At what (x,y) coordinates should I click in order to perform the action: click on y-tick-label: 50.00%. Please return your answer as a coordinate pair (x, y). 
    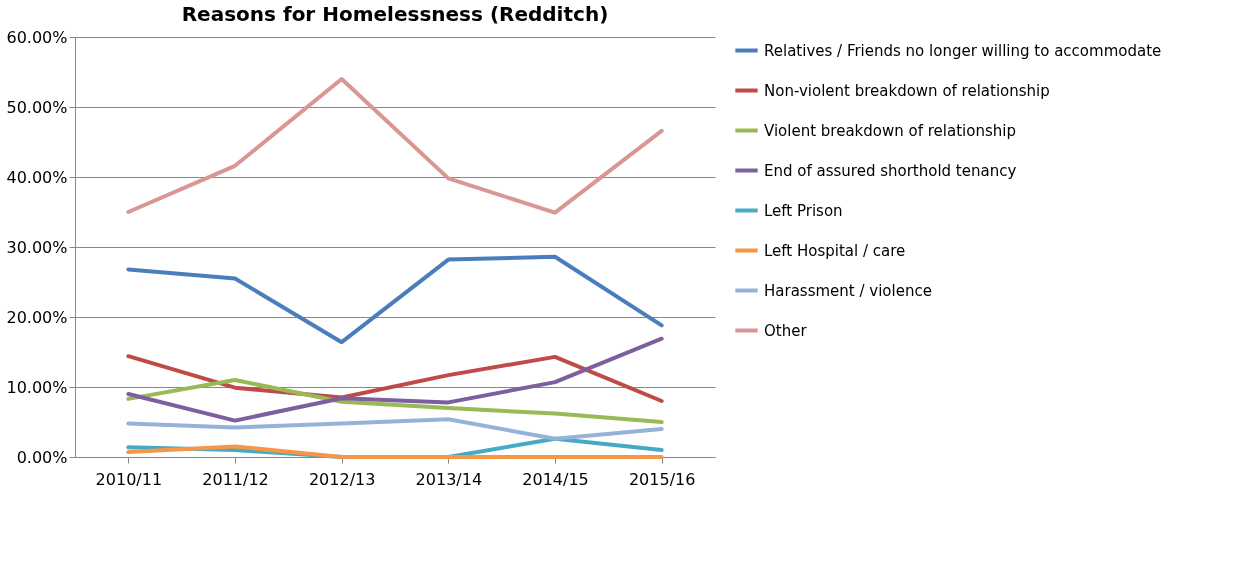
    Looking at the image, I should click on (37, 107).